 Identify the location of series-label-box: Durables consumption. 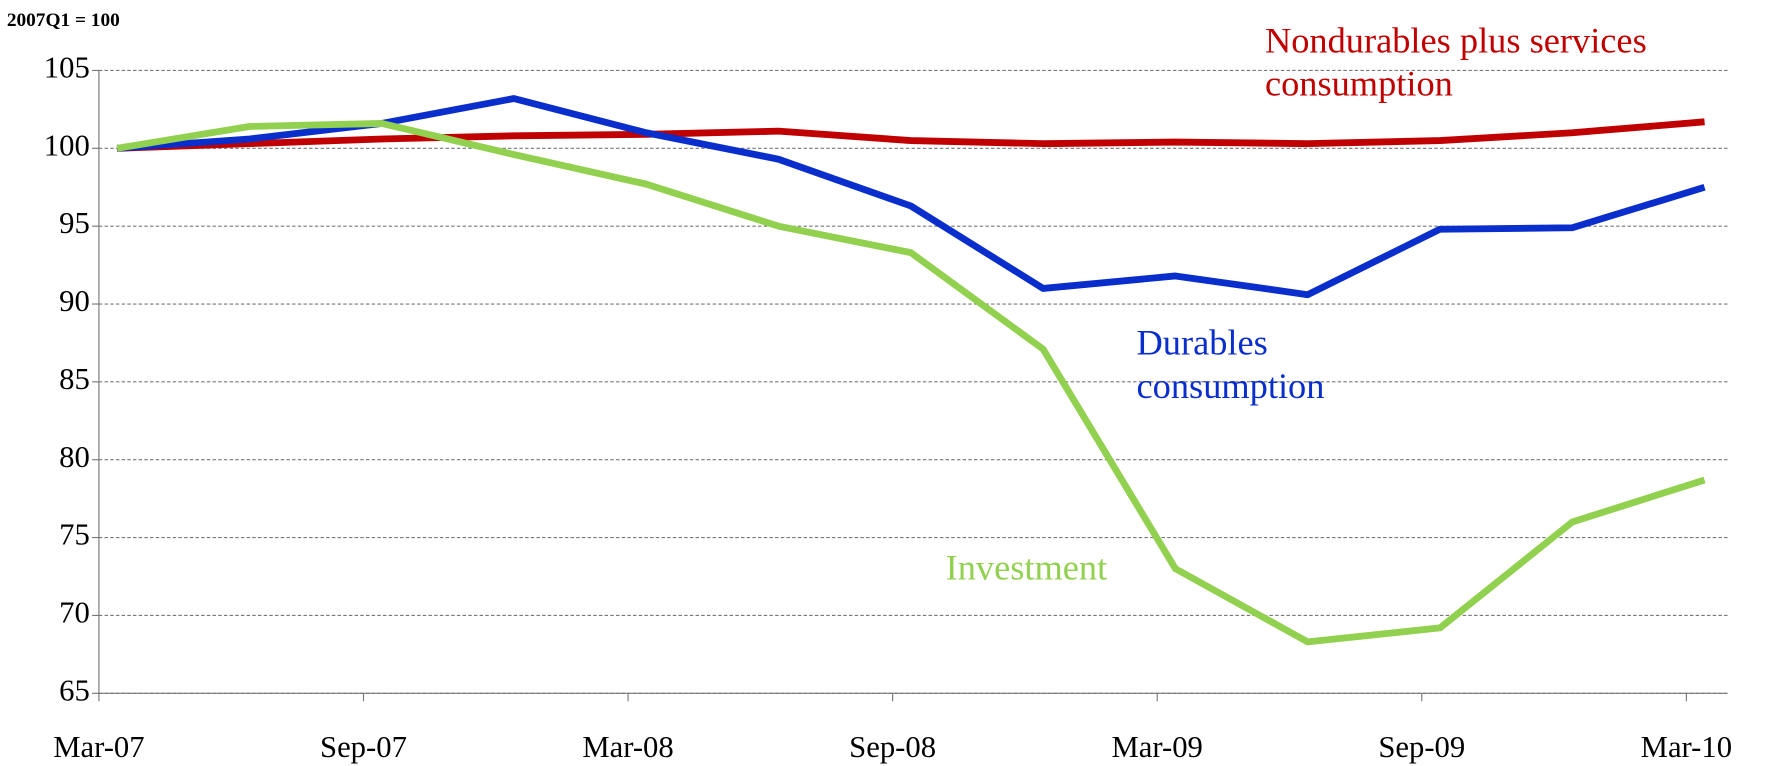
(1230, 363).